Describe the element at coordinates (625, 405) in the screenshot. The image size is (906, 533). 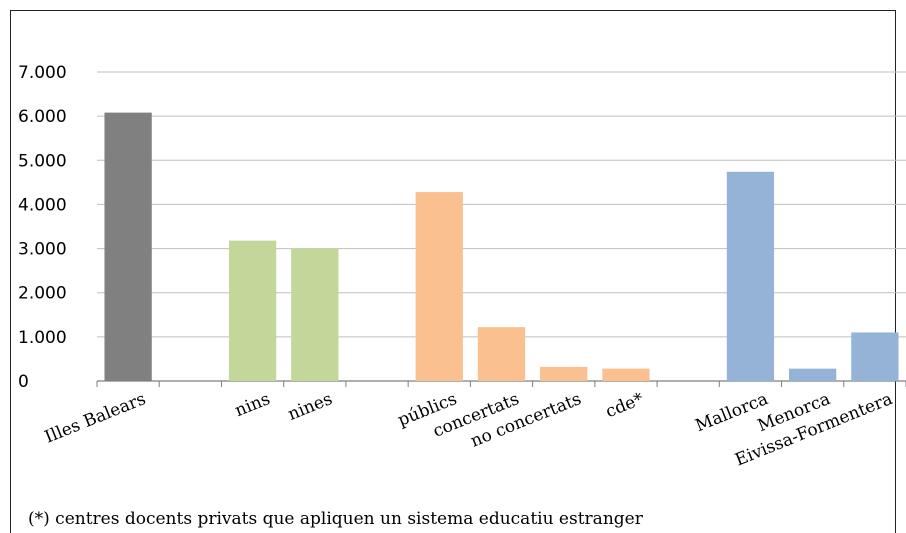
I see `x-tick-label: cde*` at that location.